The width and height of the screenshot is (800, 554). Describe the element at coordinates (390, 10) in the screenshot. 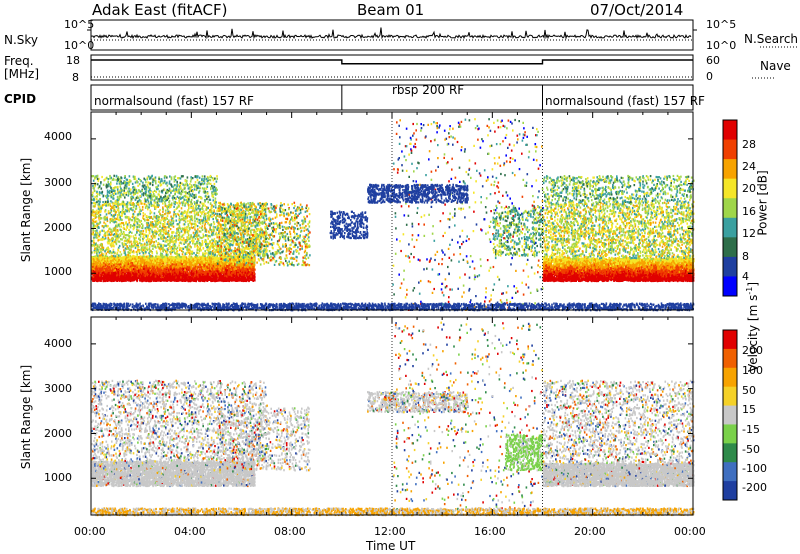

I see `beam-label: Beam 01` at that location.